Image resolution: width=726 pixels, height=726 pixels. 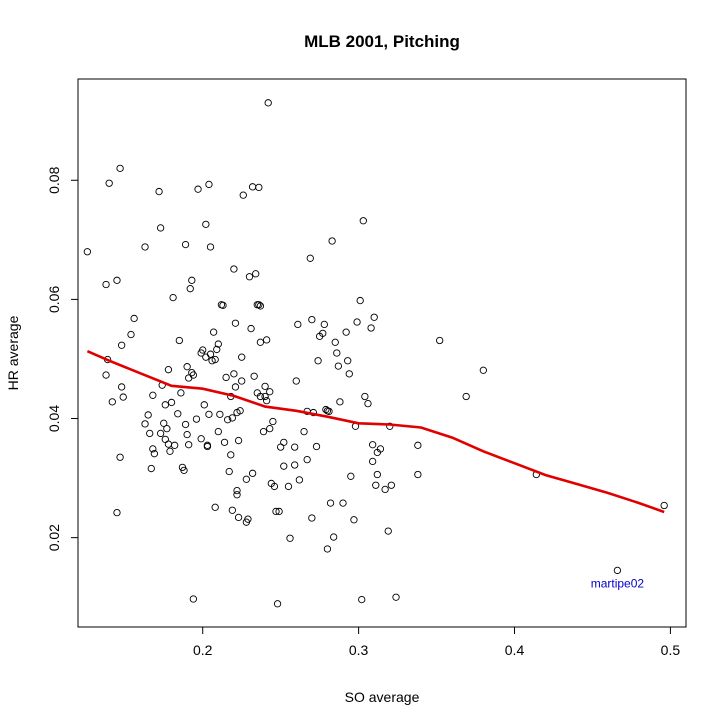 What do you see at coordinates (54, 179) in the screenshot?
I see `y-tick-label: 0.08` at bounding box center [54, 179].